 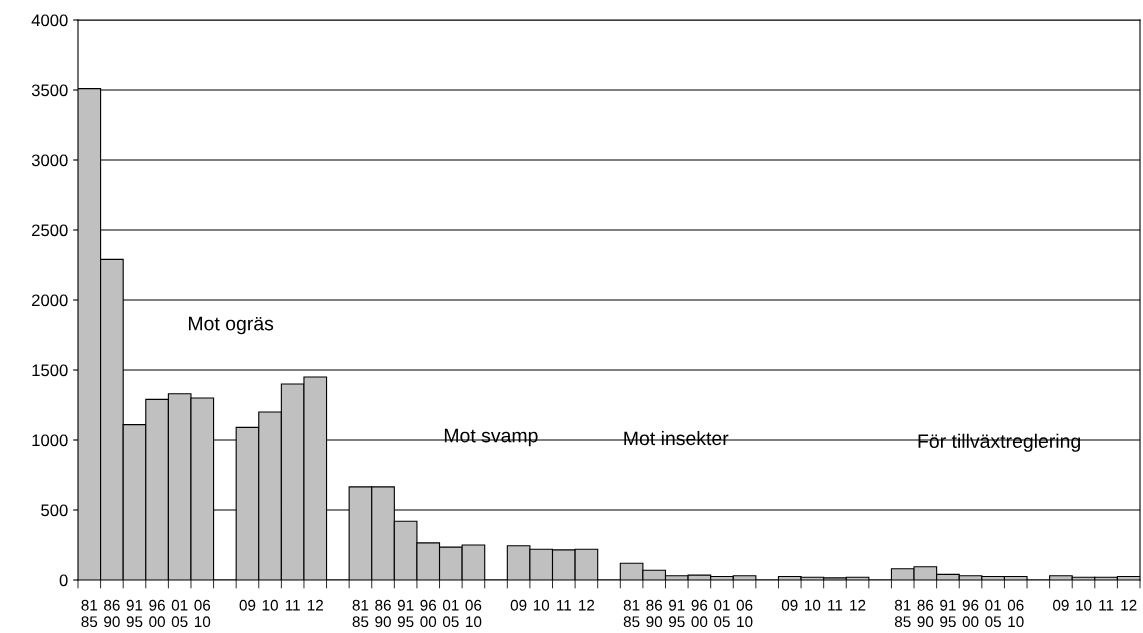 What do you see at coordinates (50, 440) in the screenshot?
I see `y-tick-label: 1000` at bounding box center [50, 440].